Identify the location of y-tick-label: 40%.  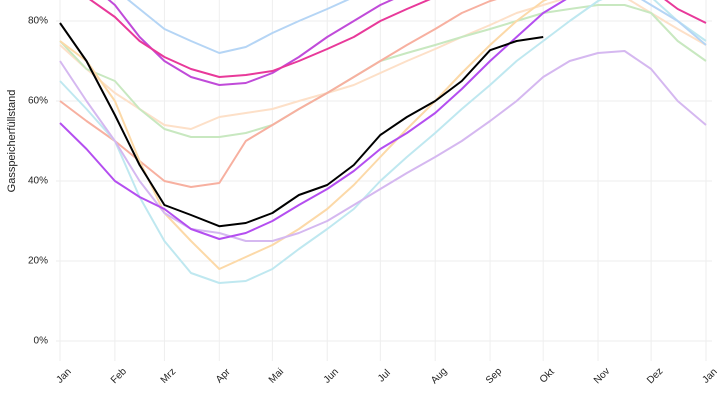
(38, 181).